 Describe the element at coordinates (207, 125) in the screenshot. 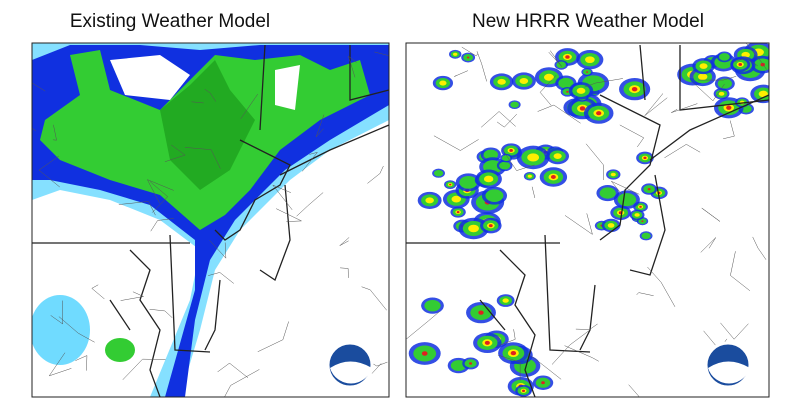

I see `precip-green-dark` at that location.